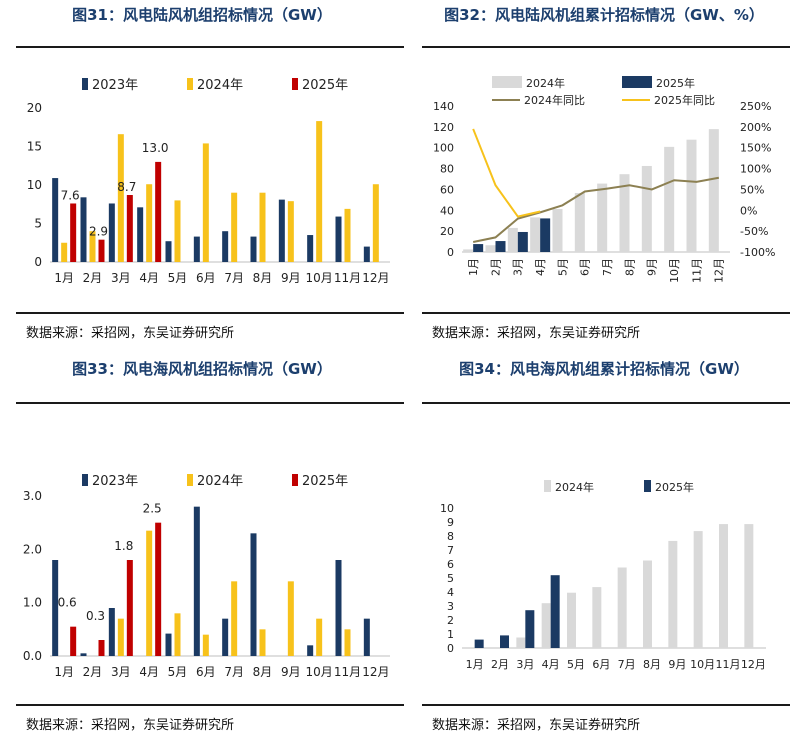 Image resolution: width=804 pixels, height=756 pixels. Describe the element at coordinates (32, 496) in the screenshot. I see `y-tick-label-3-0: 3.0` at that location.